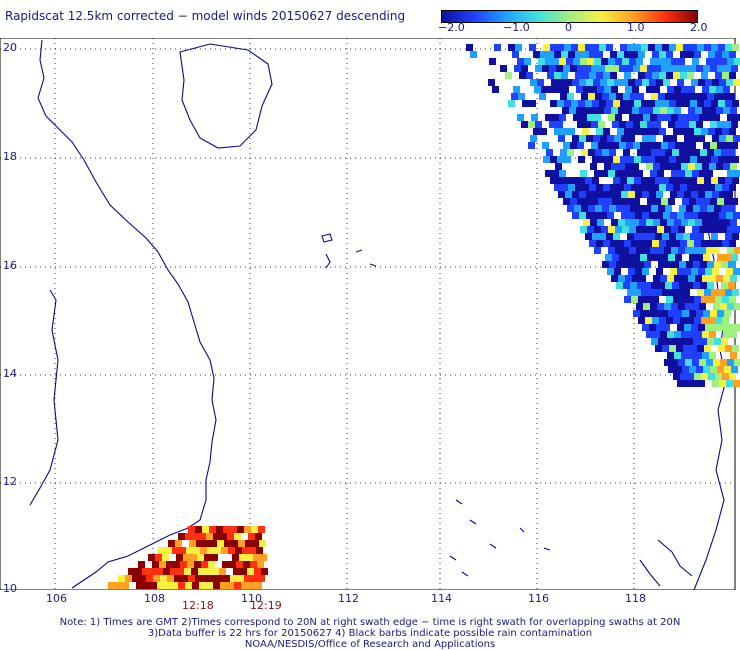 This screenshot has width=740, height=650. I want to click on lon-label-116: 116, so click(538, 598).